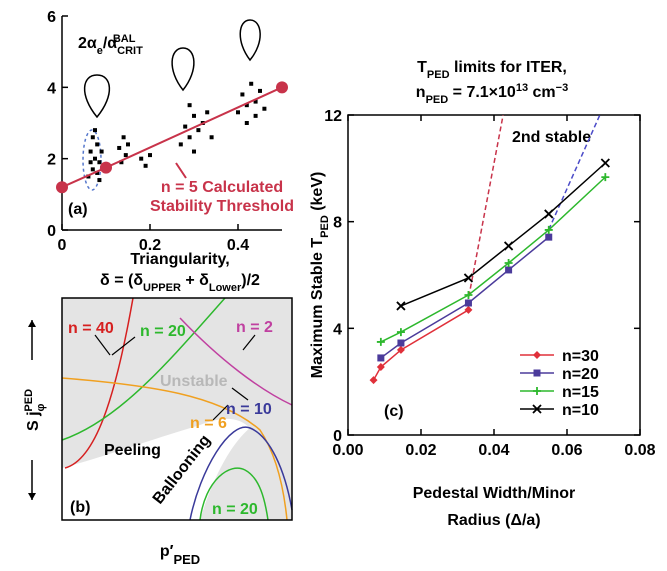 This screenshot has width=667, height=571. I want to click on y-tick-label: 8, so click(337, 223).